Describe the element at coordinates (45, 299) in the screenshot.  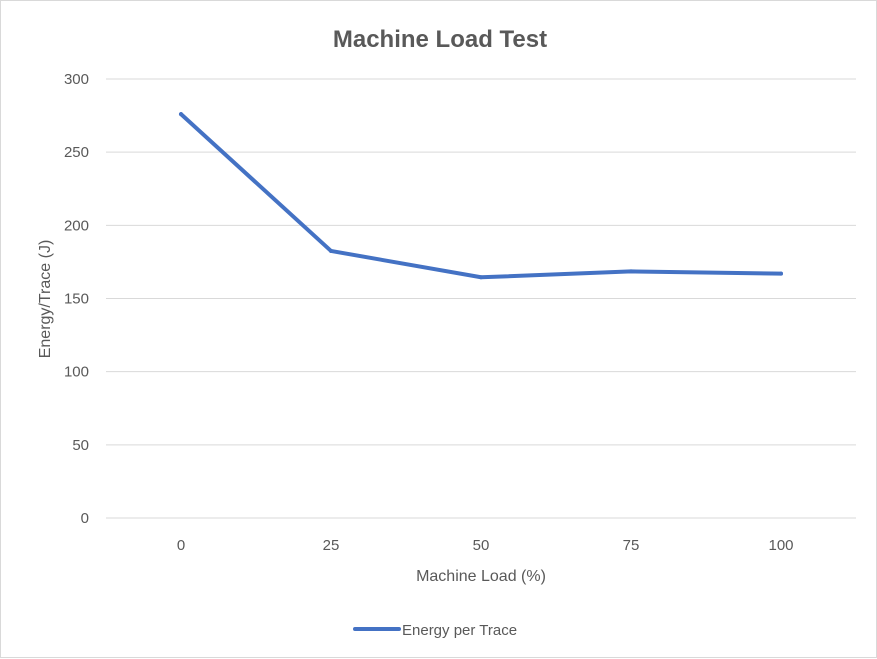
I see `y-axis-label: Energy/Trace (J)` at that location.